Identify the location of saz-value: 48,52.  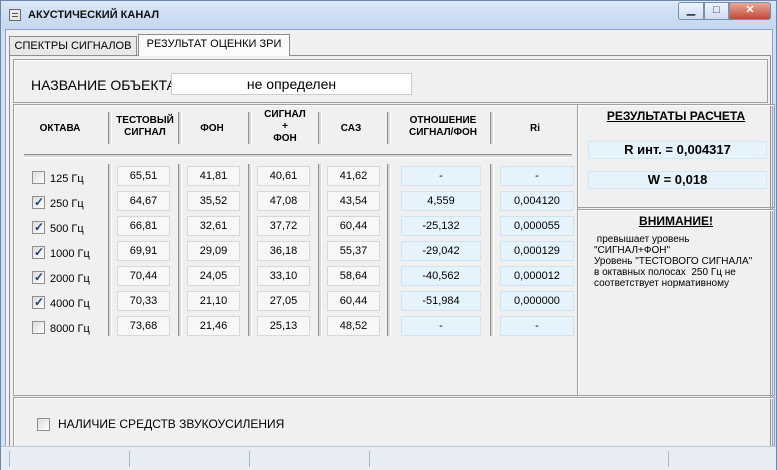
(353, 326).